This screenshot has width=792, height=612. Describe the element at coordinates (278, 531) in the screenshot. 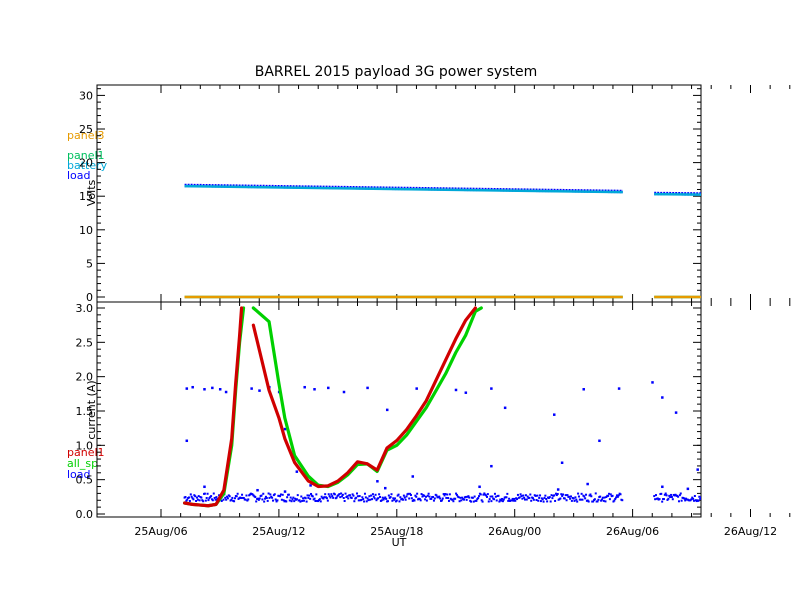

I see `x-tick-label: 25Aug/12` at that location.